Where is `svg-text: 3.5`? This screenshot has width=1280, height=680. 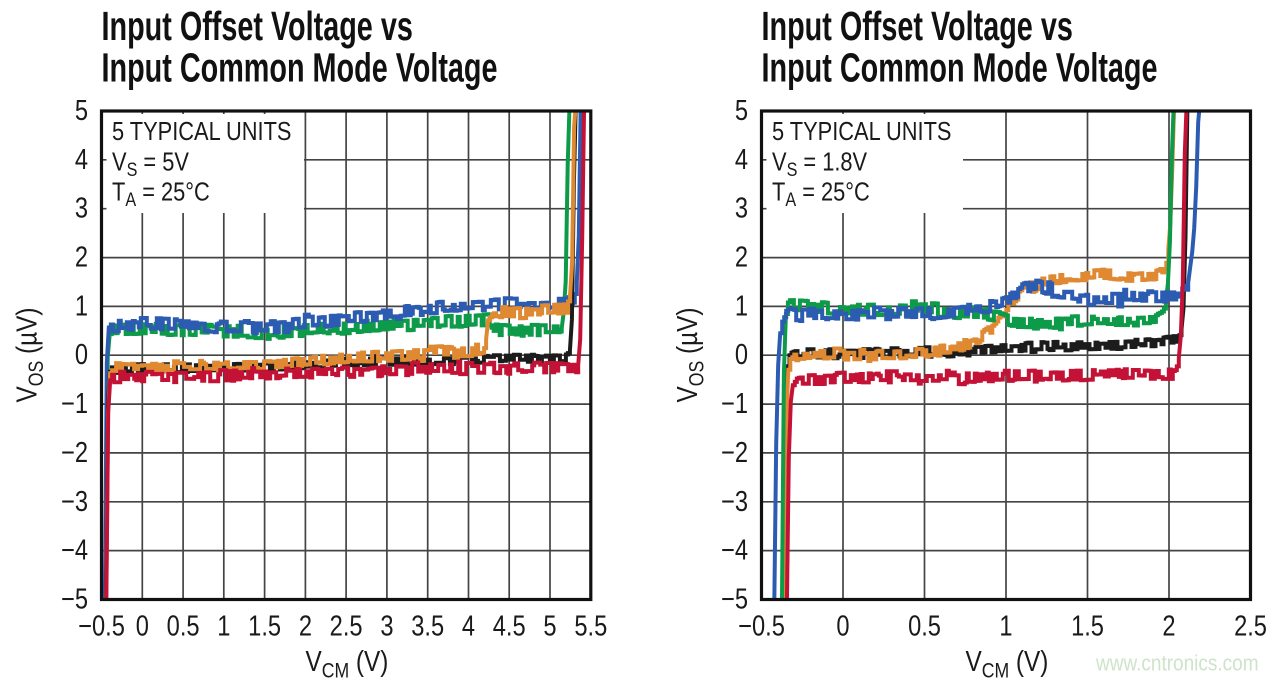 svg-text: 3.5 is located at coordinates (427, 625).